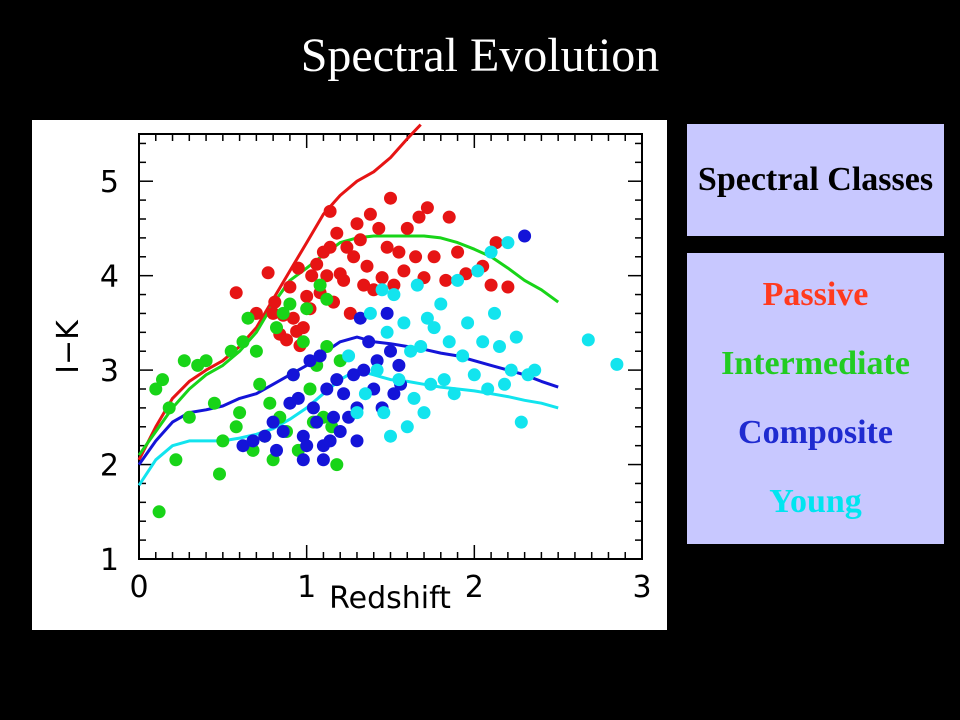 The image size is (960, 720). What do you see at coordinates (279, 292) in the screenshot?
I see `curve-passive` at bounding box center [279, 292].